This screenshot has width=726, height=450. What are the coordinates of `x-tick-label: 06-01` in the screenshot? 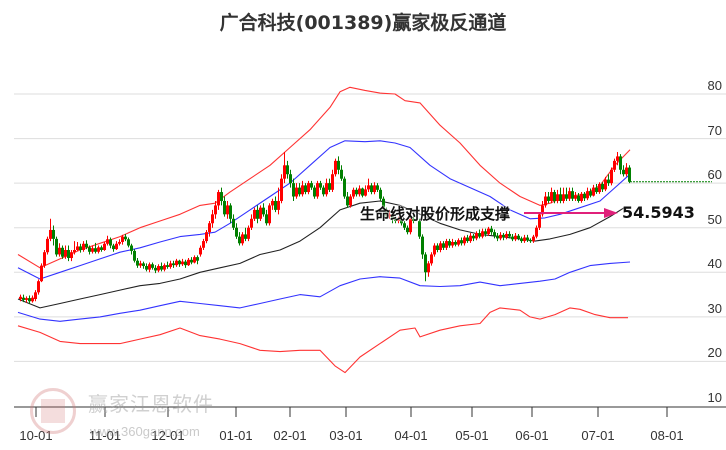 It's located at (532, 435).